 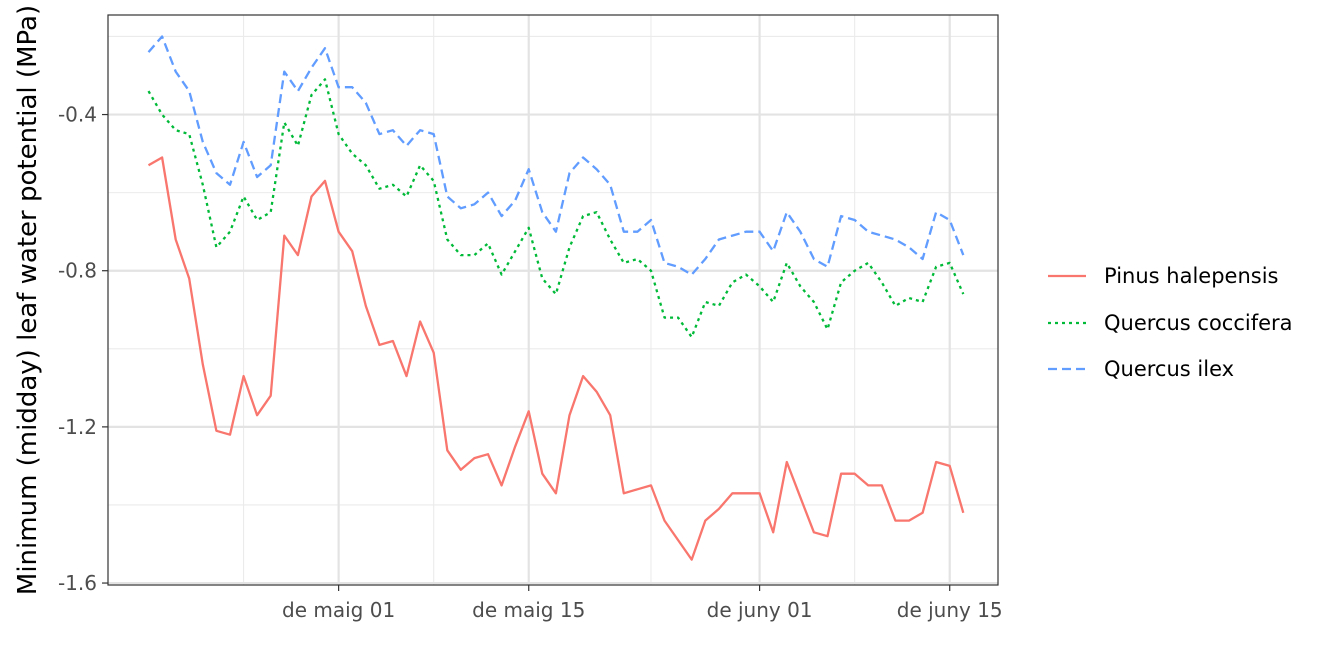 What do you see at coordinates (77, 427) in the screenshot?
I see `y-tick-label: -1.2` at bounding box center [77, 427].